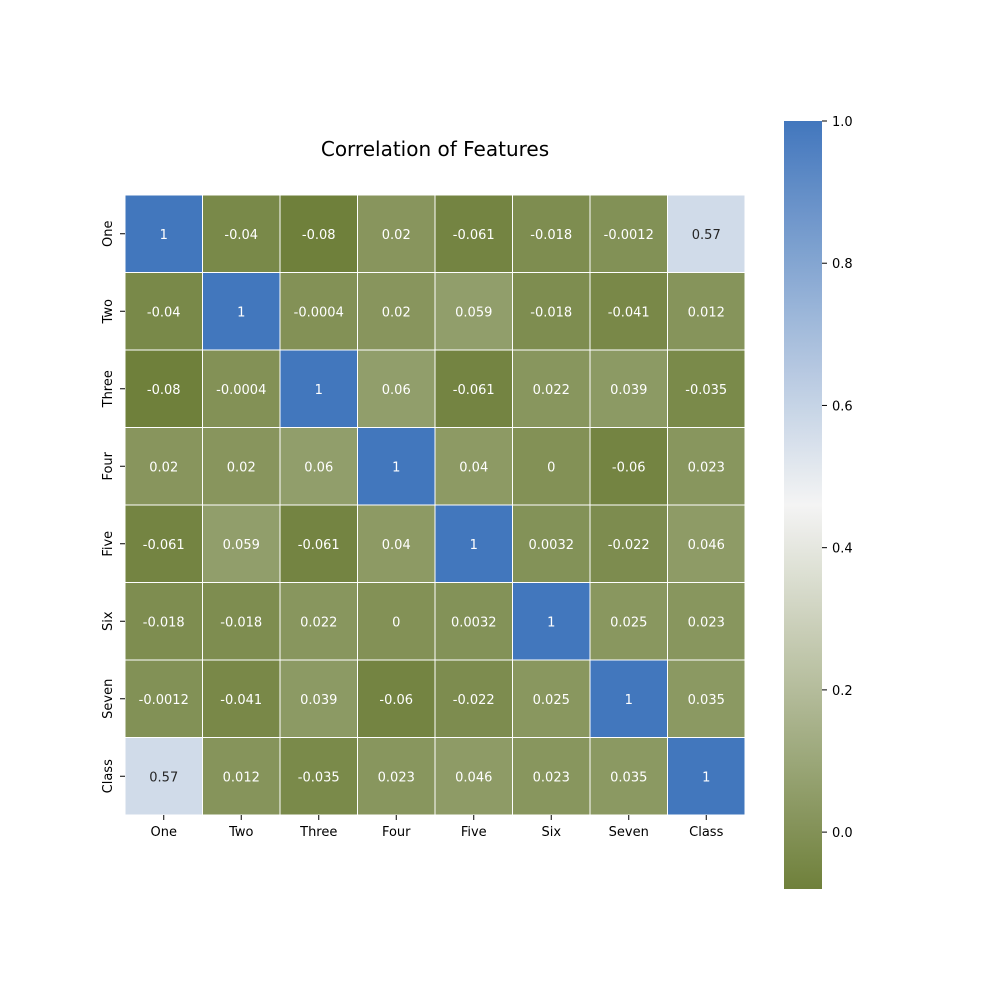  I want to click on x-tick-label: One, so click(164, 832).